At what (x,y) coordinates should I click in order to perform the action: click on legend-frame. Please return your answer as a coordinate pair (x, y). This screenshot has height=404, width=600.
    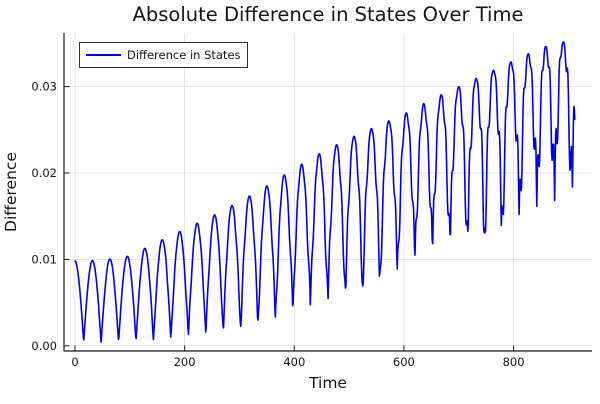
    Looking at the image, I should click on (163, 55).